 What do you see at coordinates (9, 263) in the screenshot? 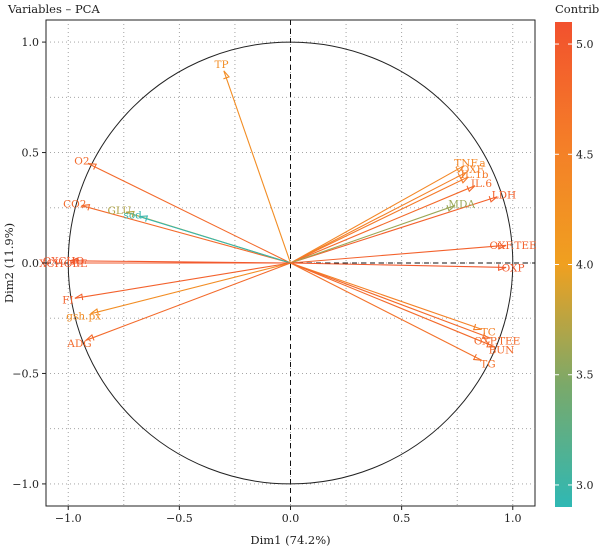
I see `y-axis-label: Dim2 (11.9%)` at bounding box center [9, 263].